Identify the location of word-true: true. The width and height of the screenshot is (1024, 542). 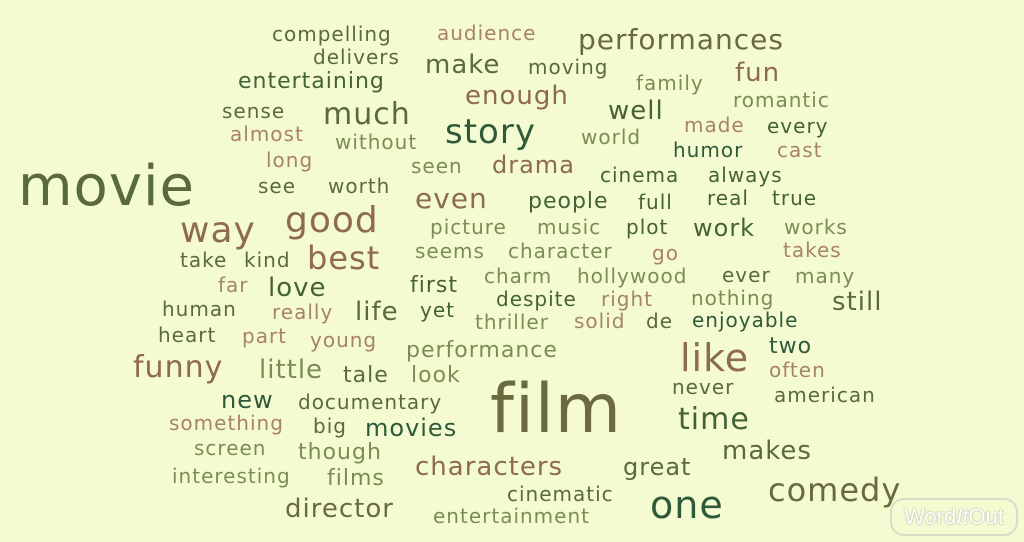
(795, 198).